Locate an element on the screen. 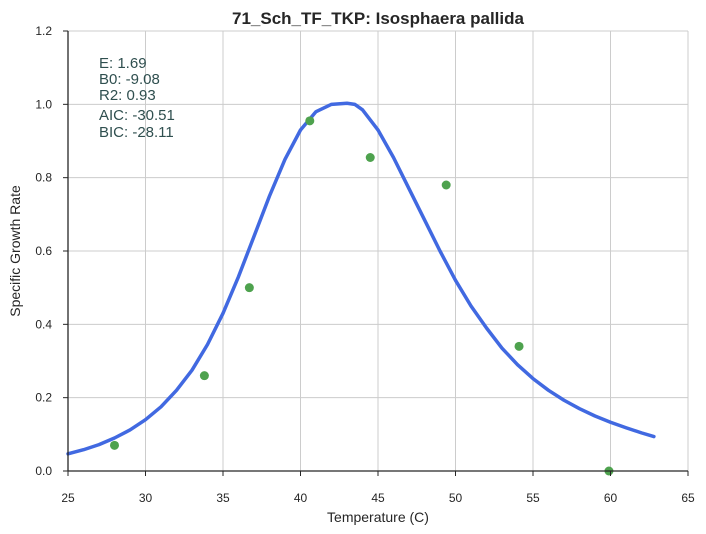 The width and height of the screenshot is (706, 534). x-tick-label: 65 is located at coordinates (688, 498).